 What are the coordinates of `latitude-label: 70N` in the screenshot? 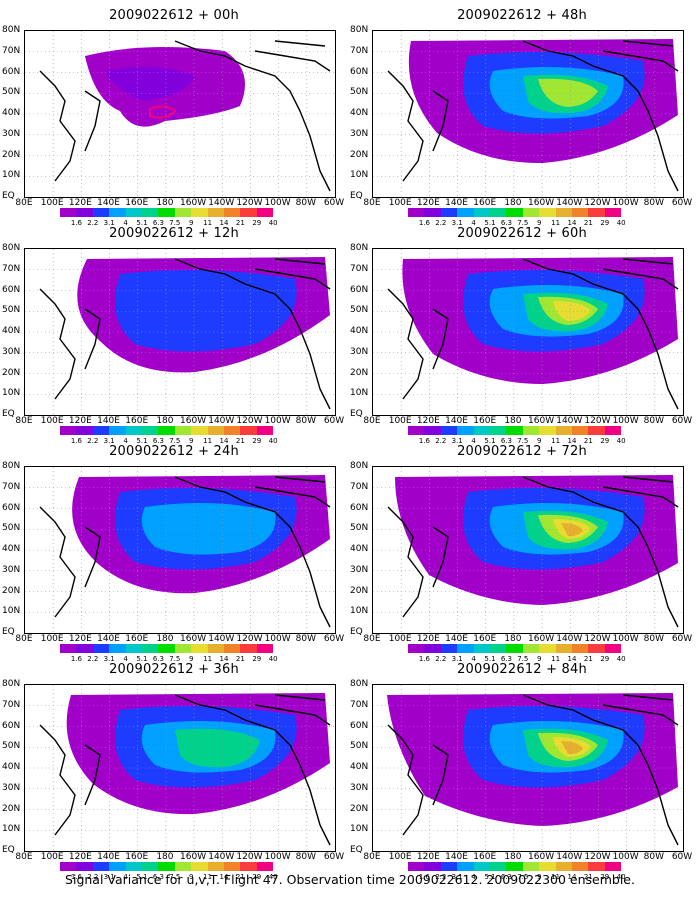 It's located at (11, 268).